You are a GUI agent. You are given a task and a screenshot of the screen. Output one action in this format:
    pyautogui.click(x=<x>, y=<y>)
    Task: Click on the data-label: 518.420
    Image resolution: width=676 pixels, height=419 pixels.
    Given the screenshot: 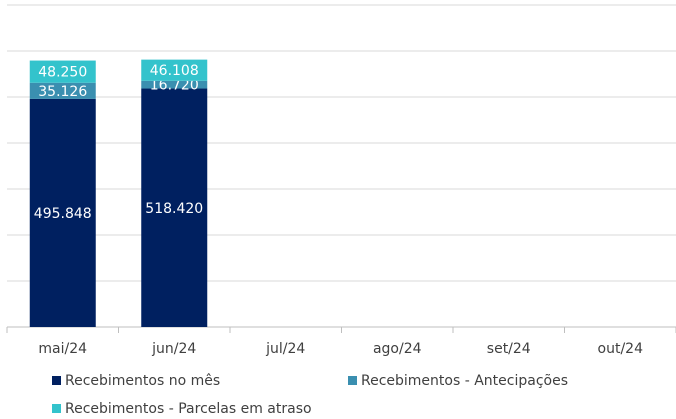 What is the action you would take?
    pyautogui.click(x=174, y=209)
    